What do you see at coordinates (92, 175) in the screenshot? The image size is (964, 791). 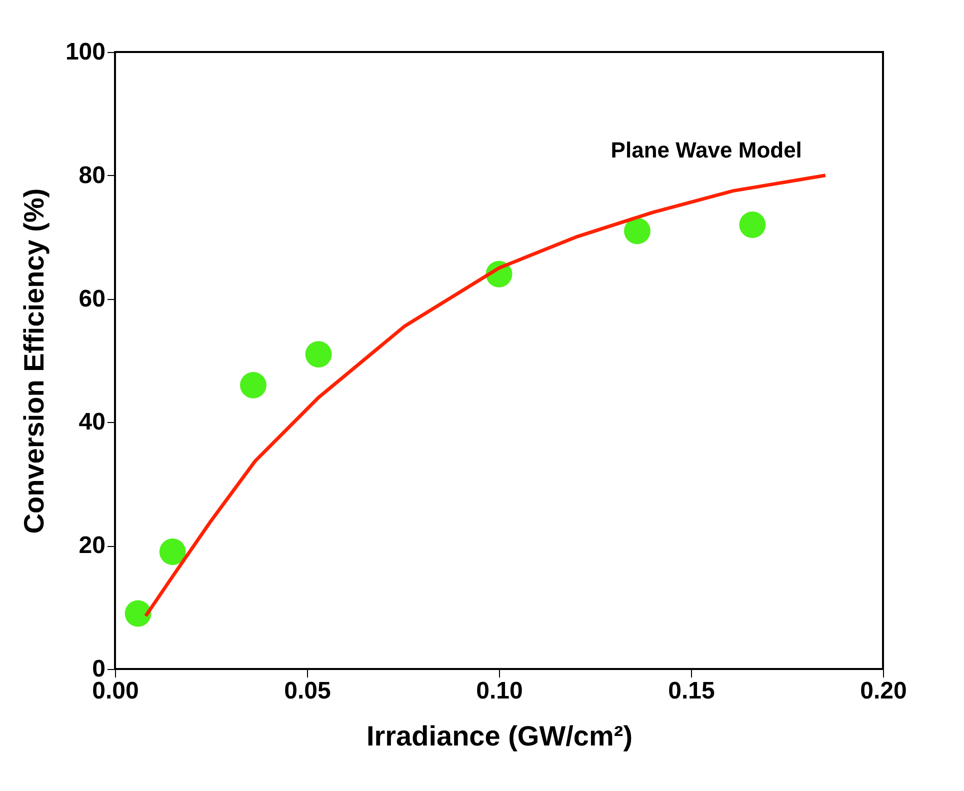 I see `y-tick-label: 80` at bounding box center [92, 175].